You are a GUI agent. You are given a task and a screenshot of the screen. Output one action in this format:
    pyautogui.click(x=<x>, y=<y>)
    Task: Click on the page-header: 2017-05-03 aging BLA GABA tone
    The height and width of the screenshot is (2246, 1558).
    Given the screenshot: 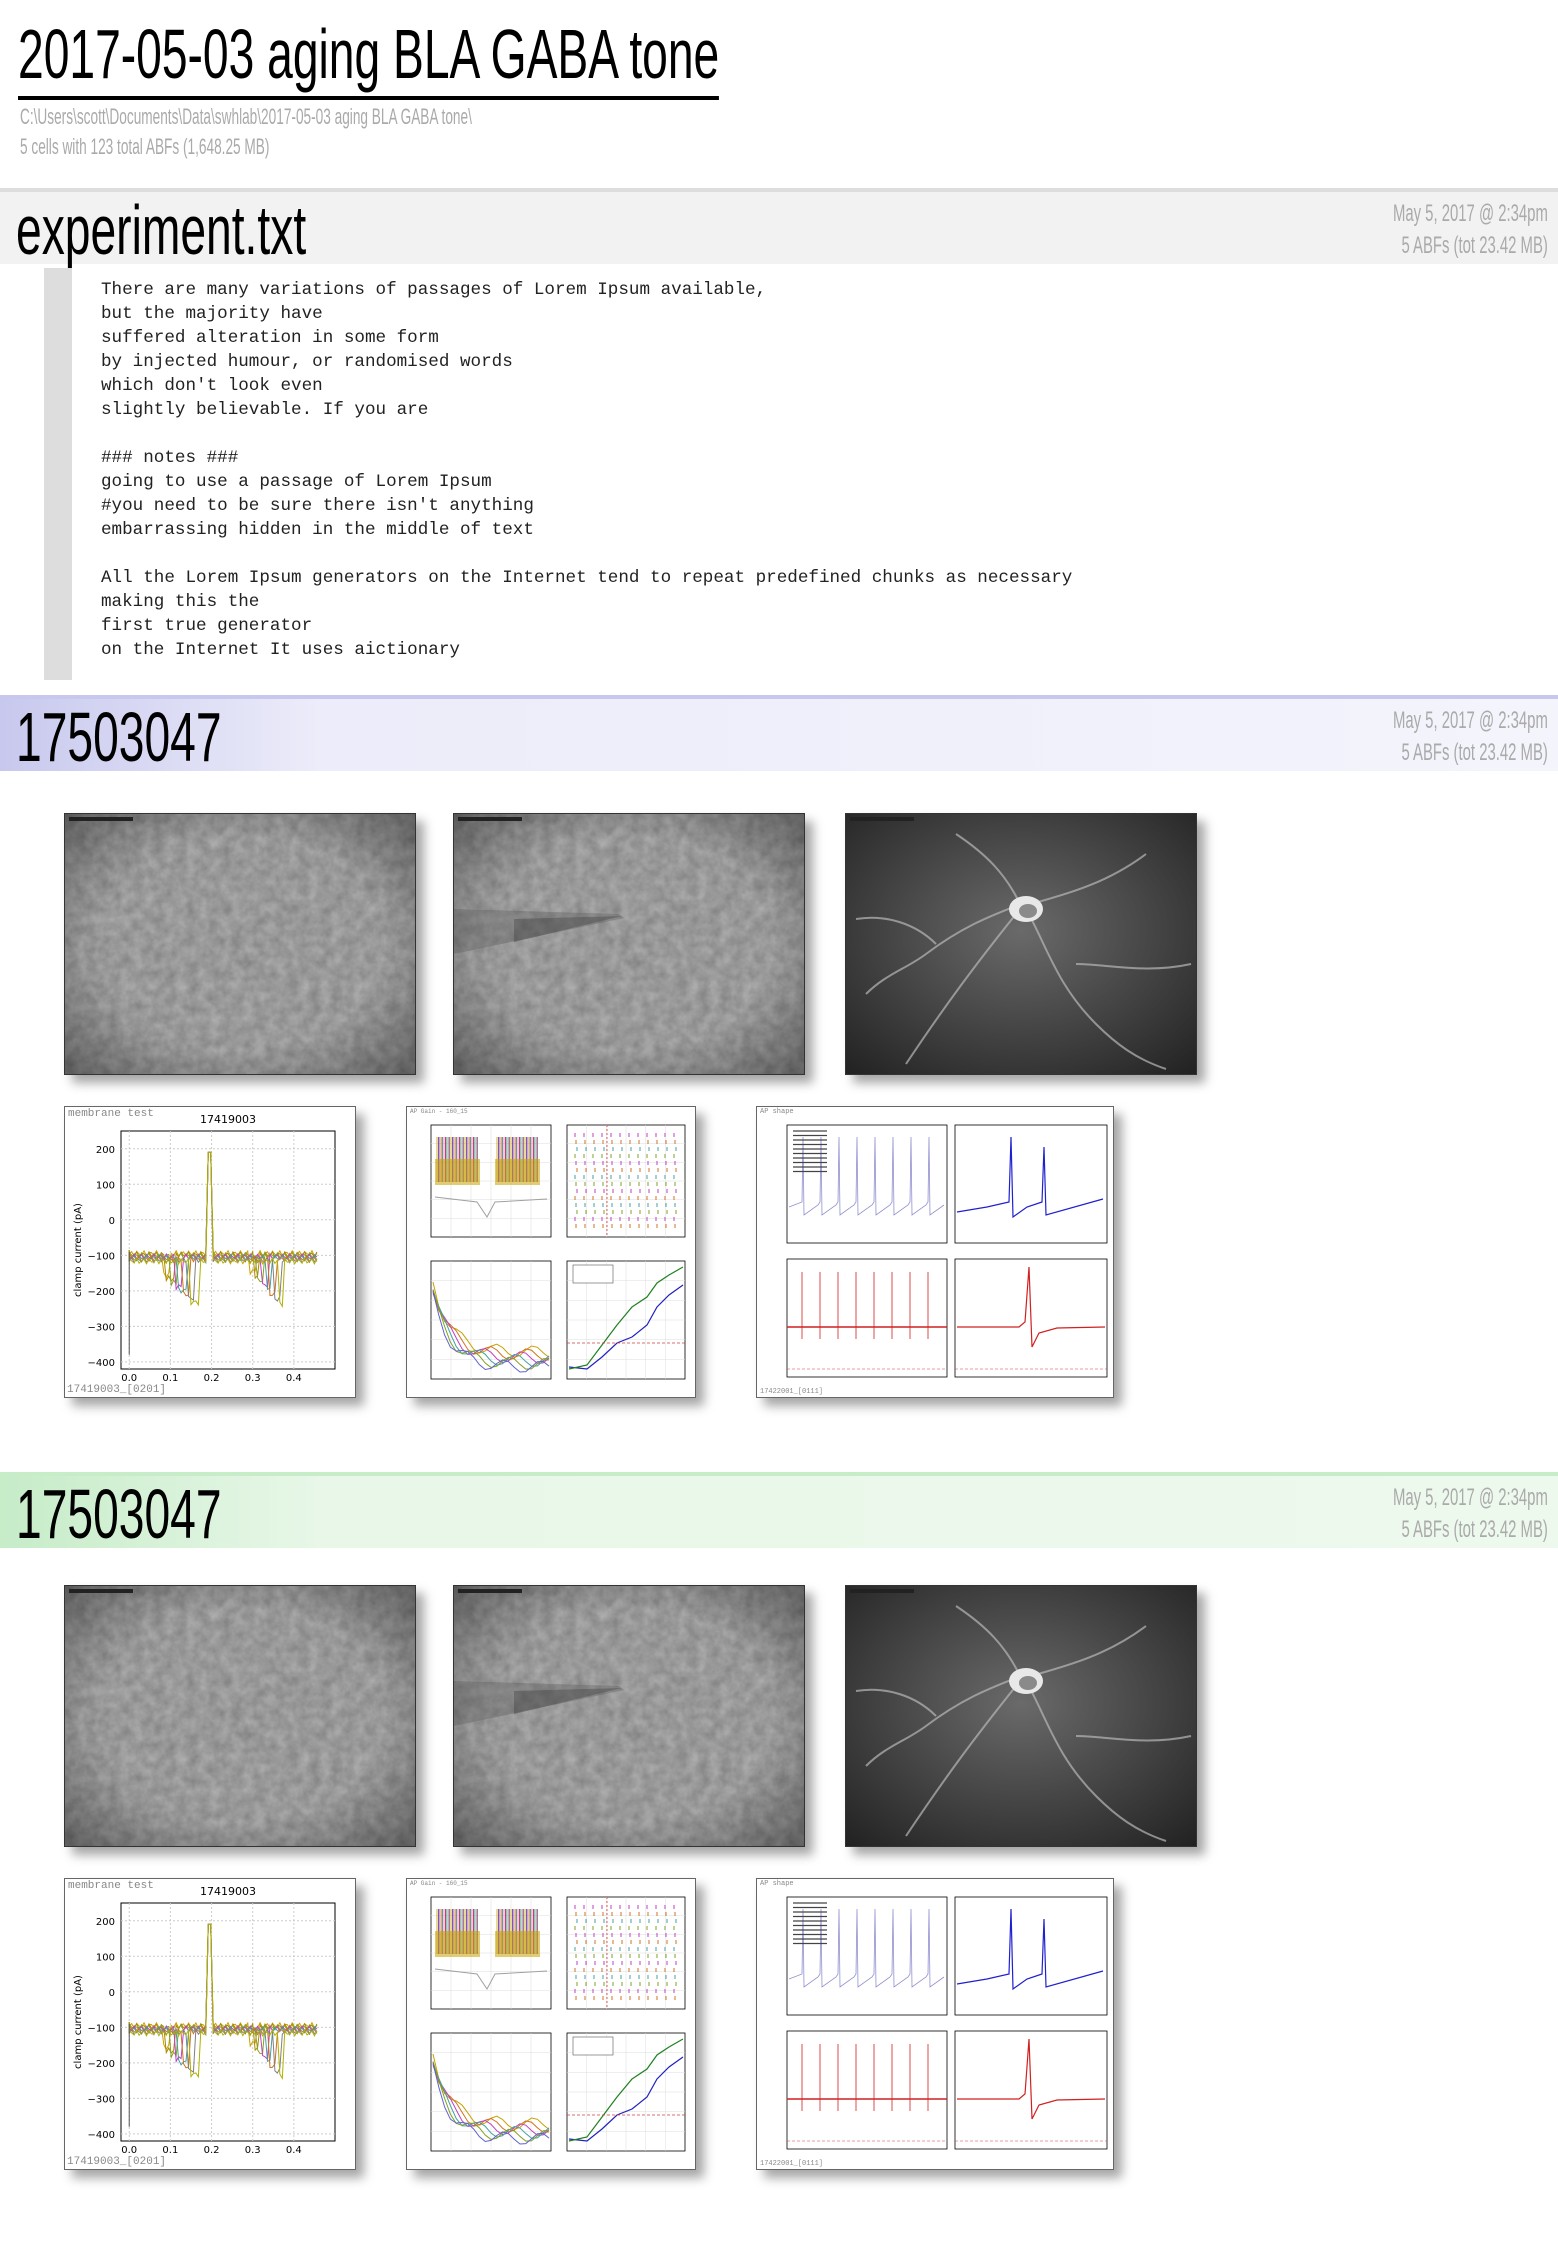 What is the action you would take?
    pyautogui.click(x=549, y=57)
    